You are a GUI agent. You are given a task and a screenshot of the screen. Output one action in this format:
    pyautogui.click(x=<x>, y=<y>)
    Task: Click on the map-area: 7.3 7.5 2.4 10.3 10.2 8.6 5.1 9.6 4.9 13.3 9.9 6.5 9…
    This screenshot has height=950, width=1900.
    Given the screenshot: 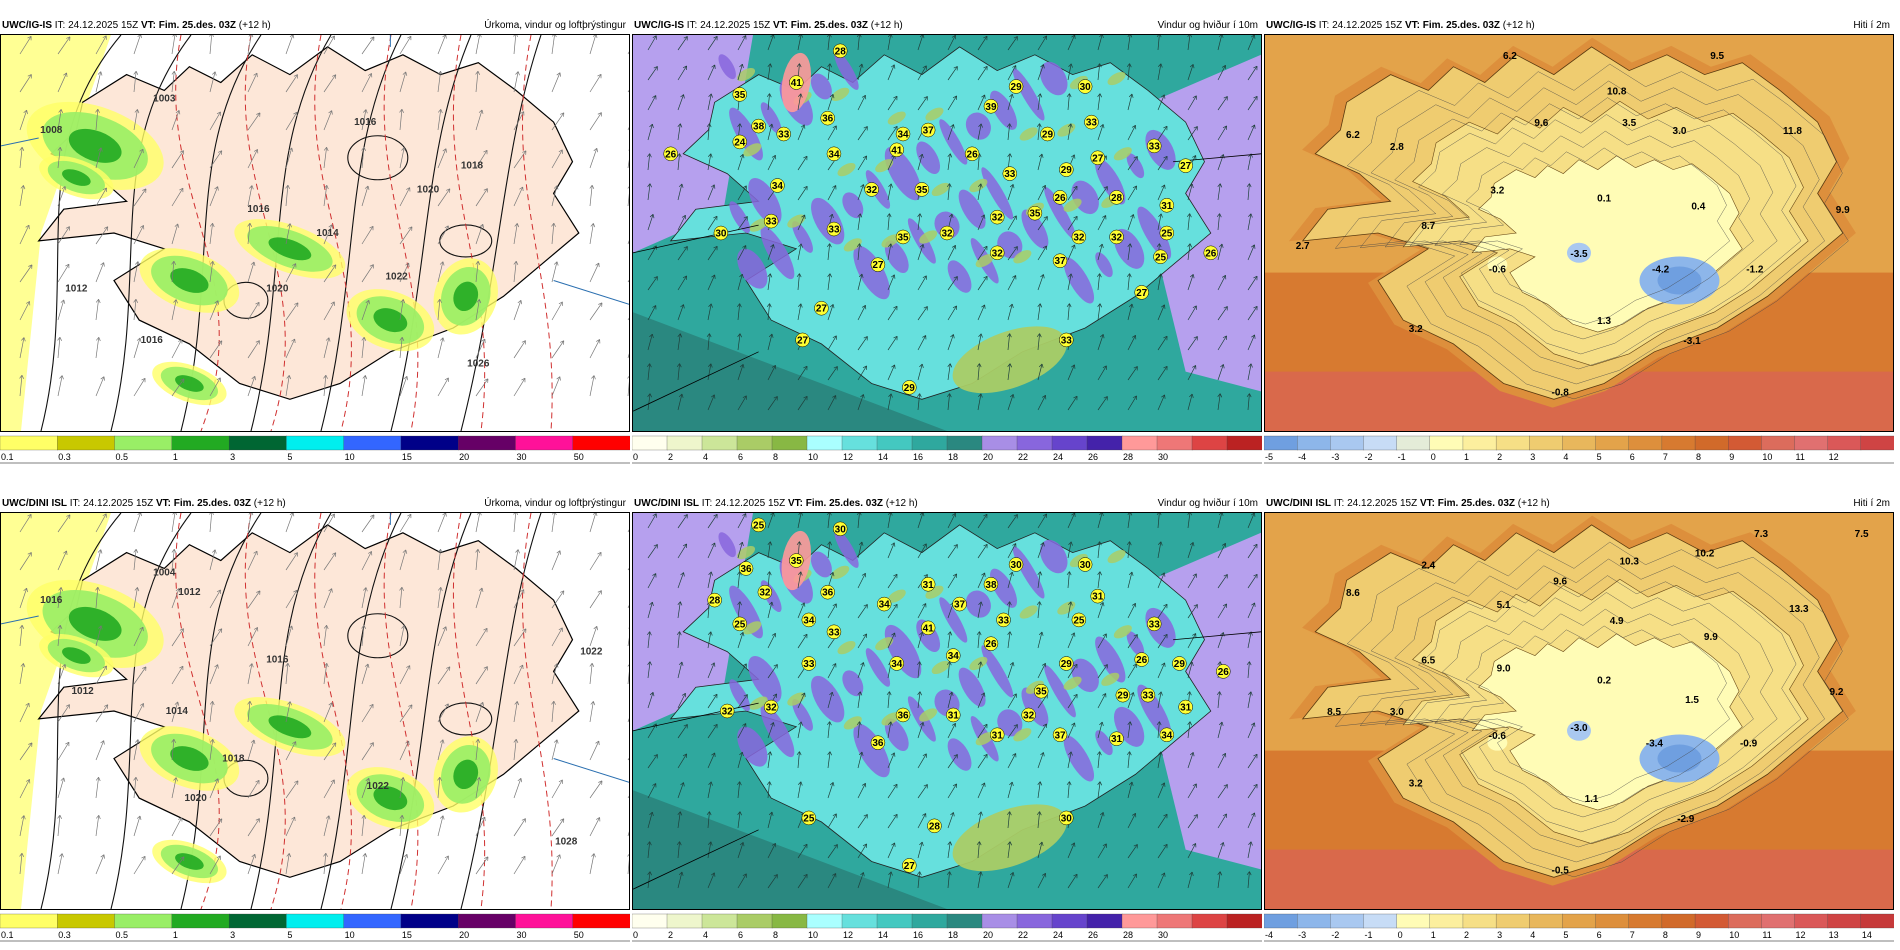 What is the action you would take?
    pyautogui.click(x=1579, y=711)
    